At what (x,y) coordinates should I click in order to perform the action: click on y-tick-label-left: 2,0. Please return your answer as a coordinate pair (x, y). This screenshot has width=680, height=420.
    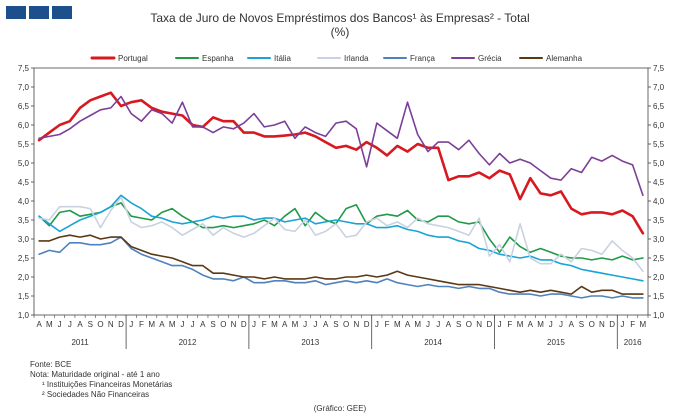
    Looking at the image, I should click on (24, 277).